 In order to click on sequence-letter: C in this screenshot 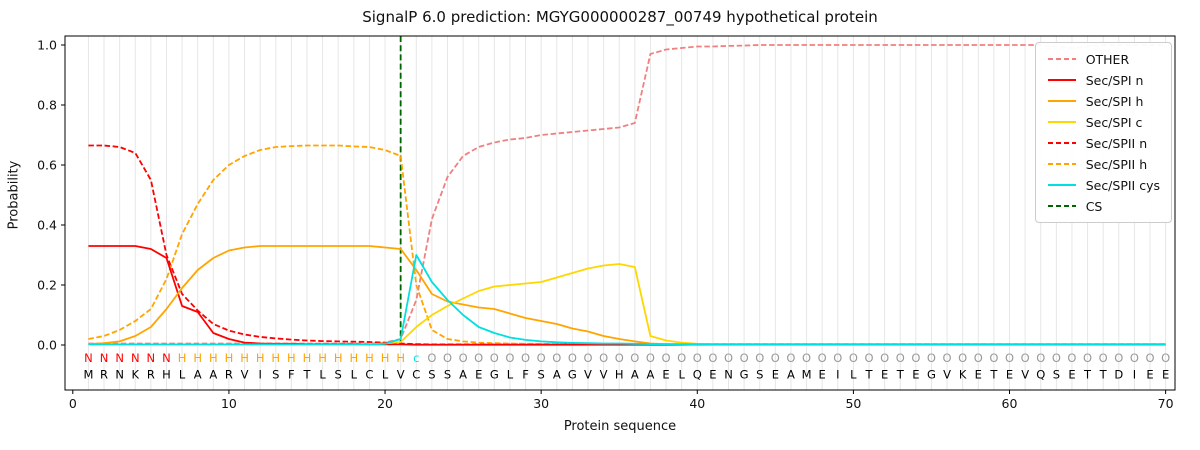, I will do `click(369, 375)`.